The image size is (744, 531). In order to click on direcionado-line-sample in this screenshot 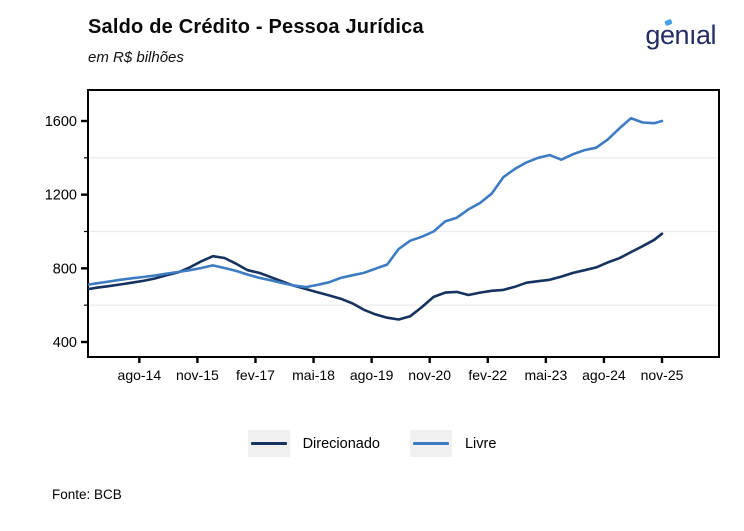, I will do `click(268, 443)`.